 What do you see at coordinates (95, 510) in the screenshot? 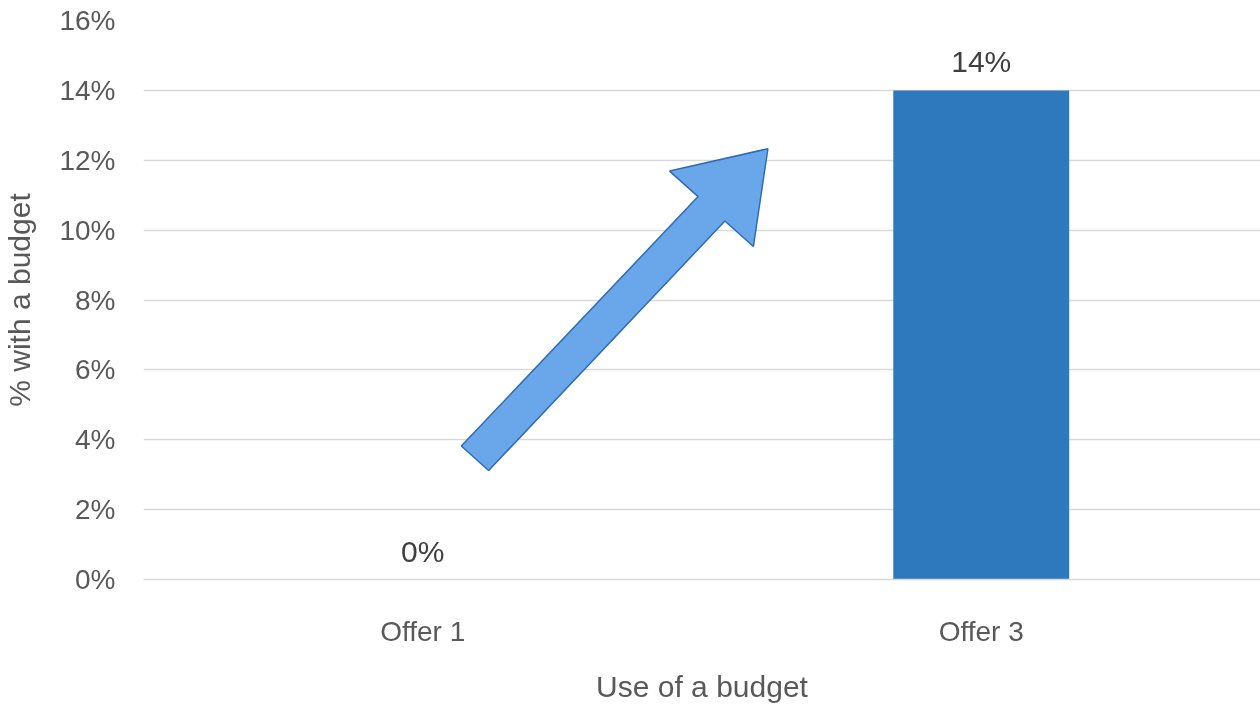
I see `y-tick-label: 2%` at bounding box center [95, 510].